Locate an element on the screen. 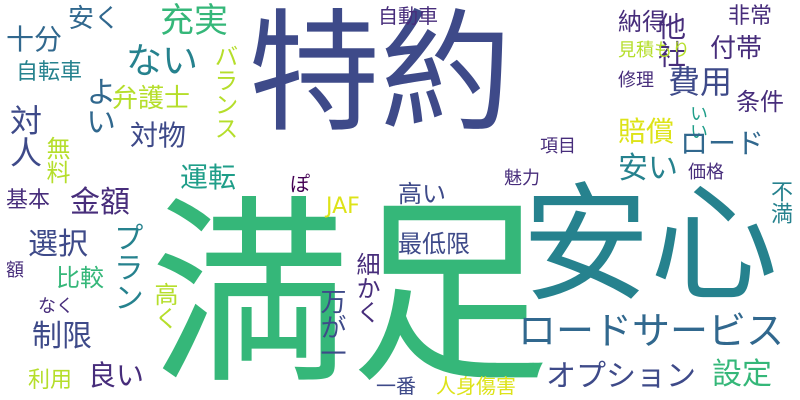  word-balance: バランス is located at coordinates (224, 92).